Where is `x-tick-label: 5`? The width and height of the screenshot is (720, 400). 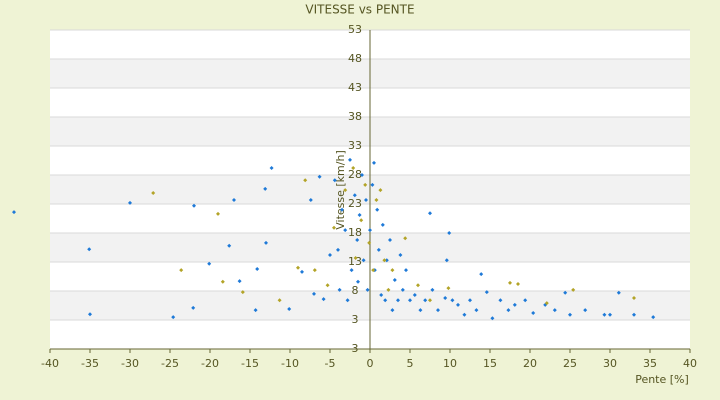 x-tick-label: 5 is located at coordinates (410, 363).